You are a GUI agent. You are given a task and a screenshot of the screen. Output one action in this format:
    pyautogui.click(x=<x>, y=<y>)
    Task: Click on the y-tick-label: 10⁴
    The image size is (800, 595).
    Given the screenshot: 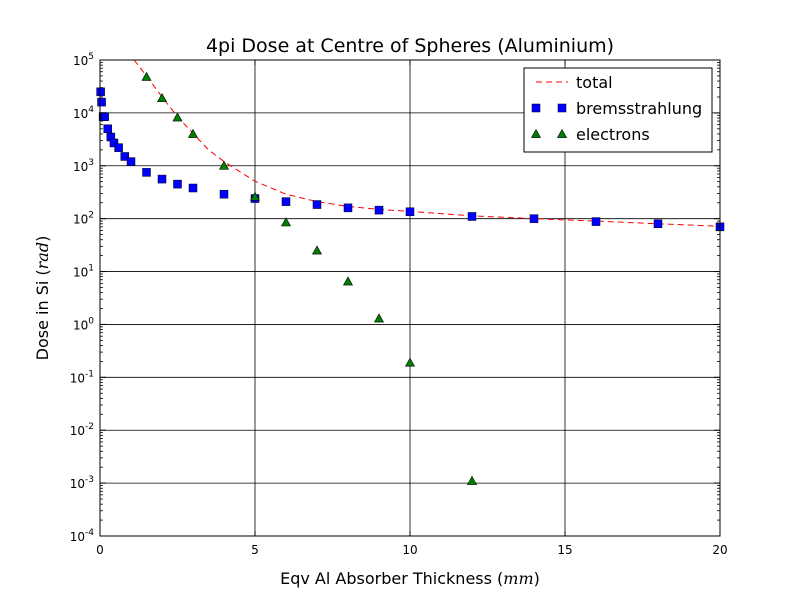 What is the action you would take?
    pyautogui.click(x=83, y=113)
    